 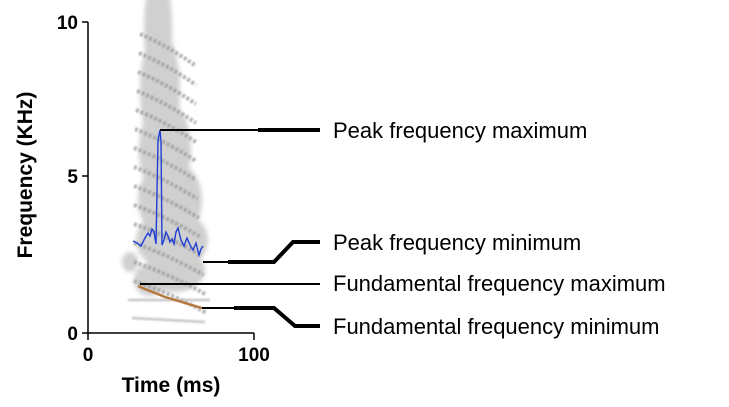 I want to click on spectrogram-image, so click(x=166, y=162).